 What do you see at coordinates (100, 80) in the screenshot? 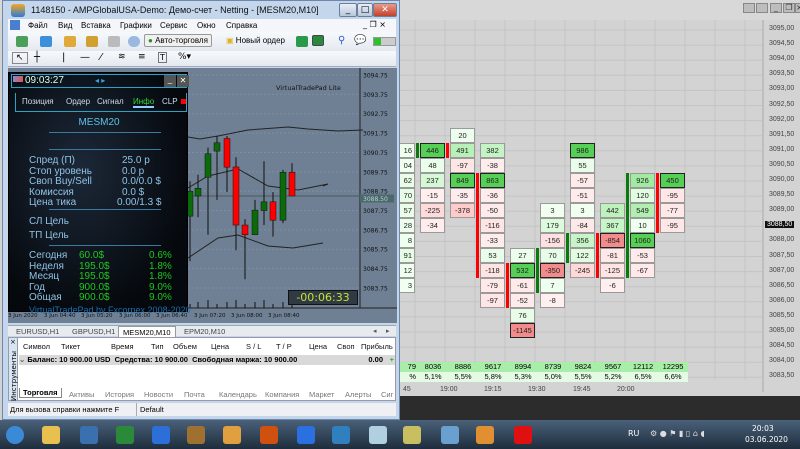
I see `arrows-icon: ◂ ▸` at bounding box center [100, 80].